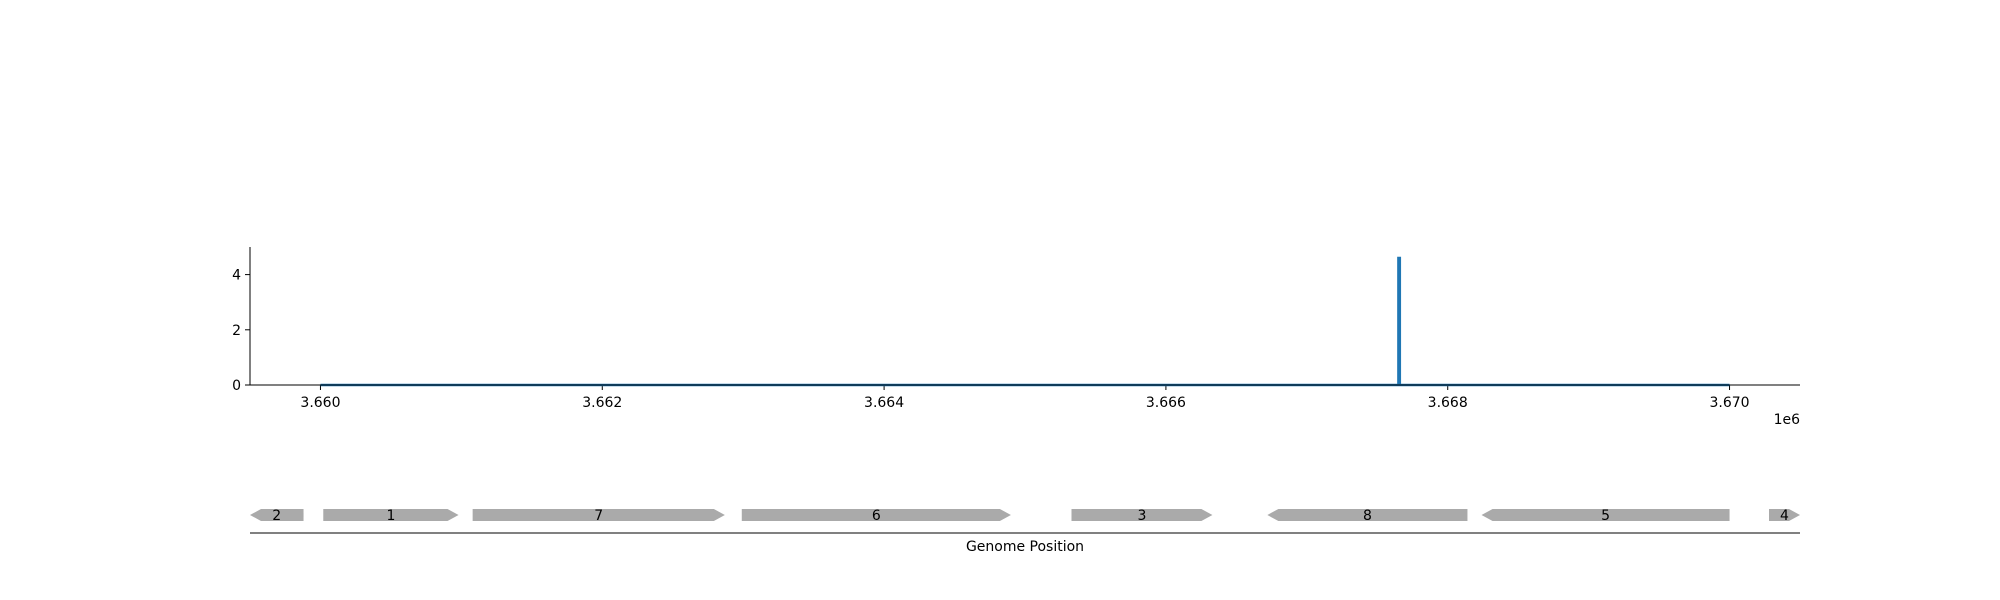 The height and width of the screenshot is (600, 2000). I want to click on gene-label: 4, so click(1784, 516).